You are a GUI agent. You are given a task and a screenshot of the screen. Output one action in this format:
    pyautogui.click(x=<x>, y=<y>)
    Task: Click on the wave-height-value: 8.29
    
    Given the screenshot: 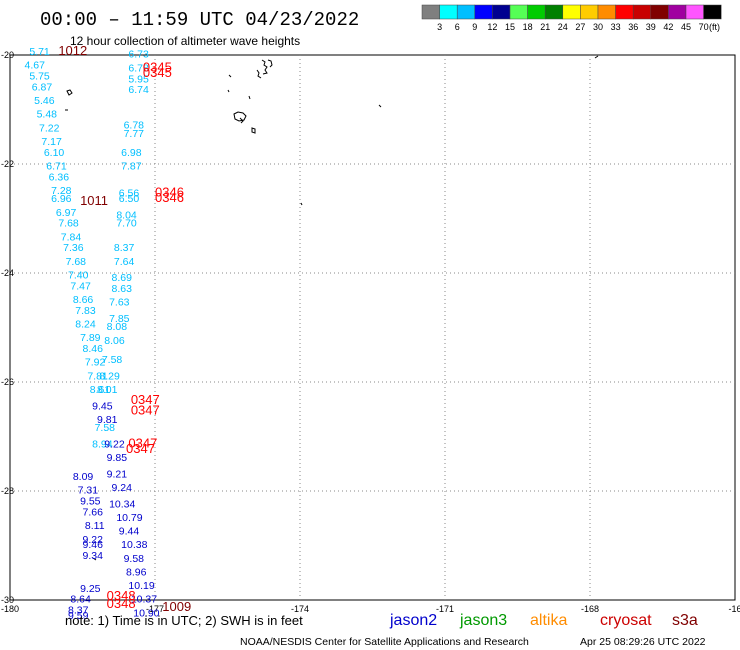 What is the action you would take?
    pyautogui.click(x=109, y=376)
    